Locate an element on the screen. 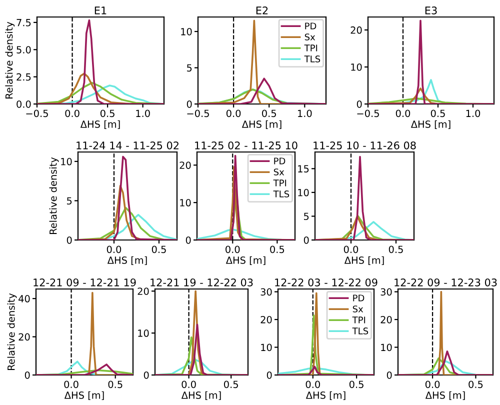 This screenshot has width=500, height=405. chart-title: 12-22 09 - 12-23 03 is located at coordinates (445, 282).